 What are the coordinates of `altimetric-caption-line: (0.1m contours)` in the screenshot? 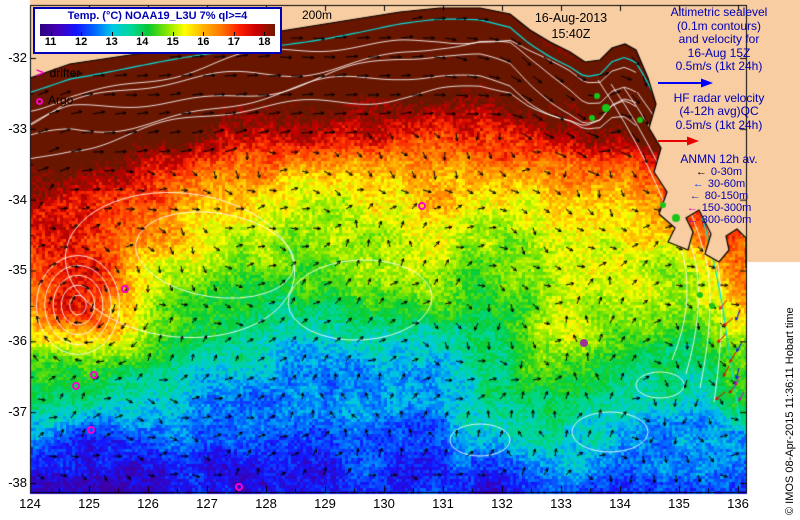 It's located at (719, 25).